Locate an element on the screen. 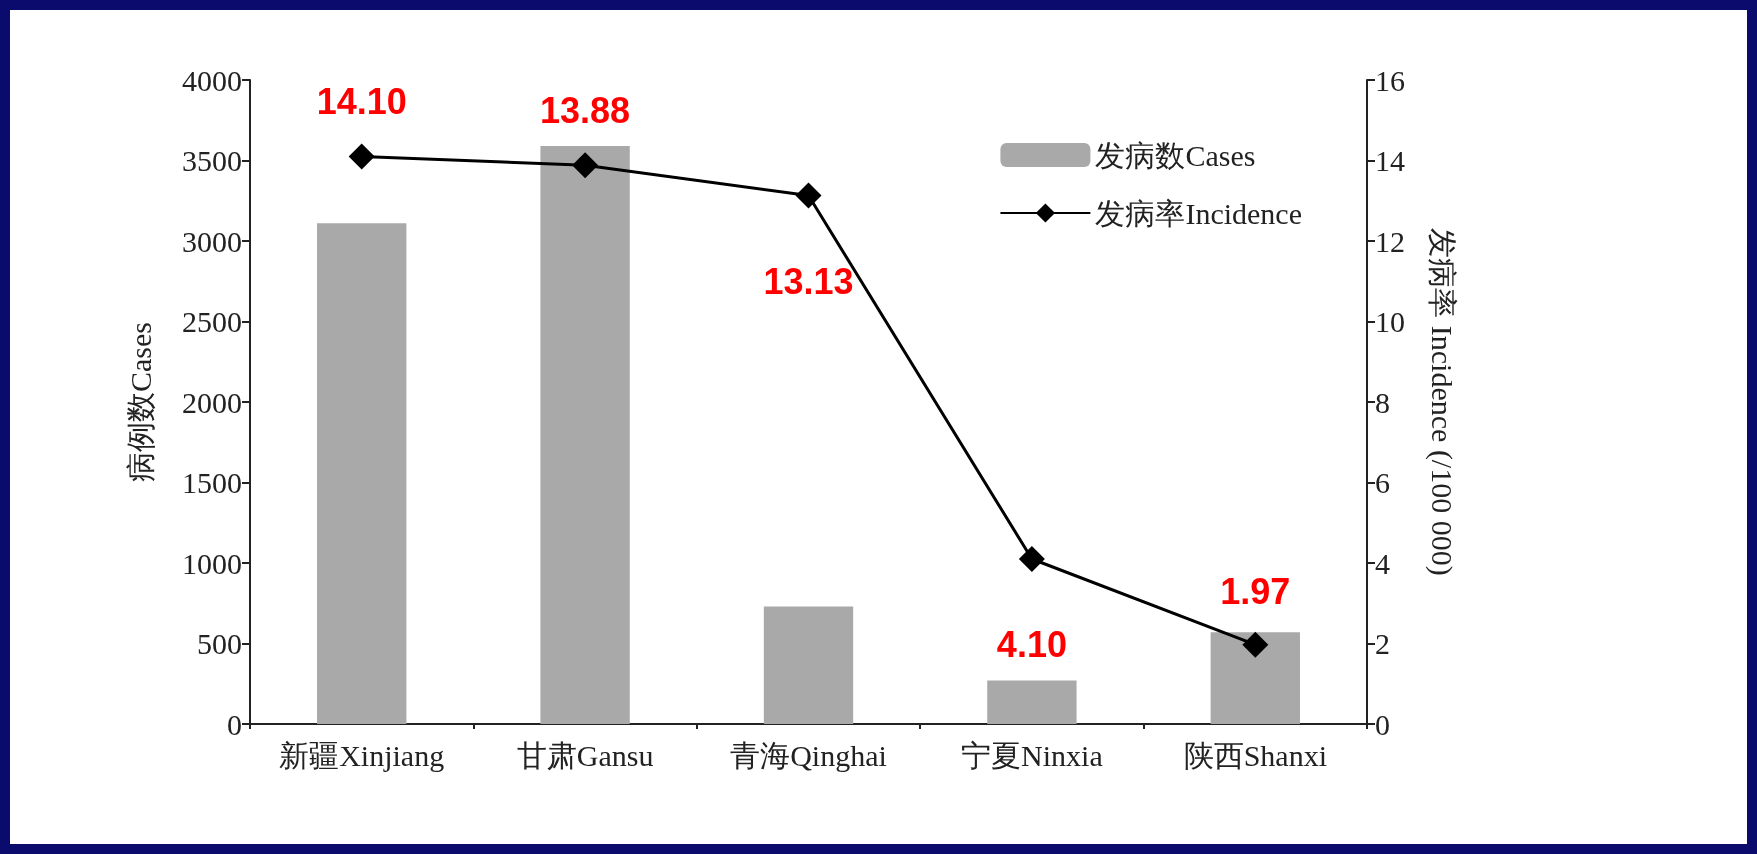 This screenshot has height=854, width=1757. x-tick-label: 青海Qinghai is located at coordinates (808, 755).